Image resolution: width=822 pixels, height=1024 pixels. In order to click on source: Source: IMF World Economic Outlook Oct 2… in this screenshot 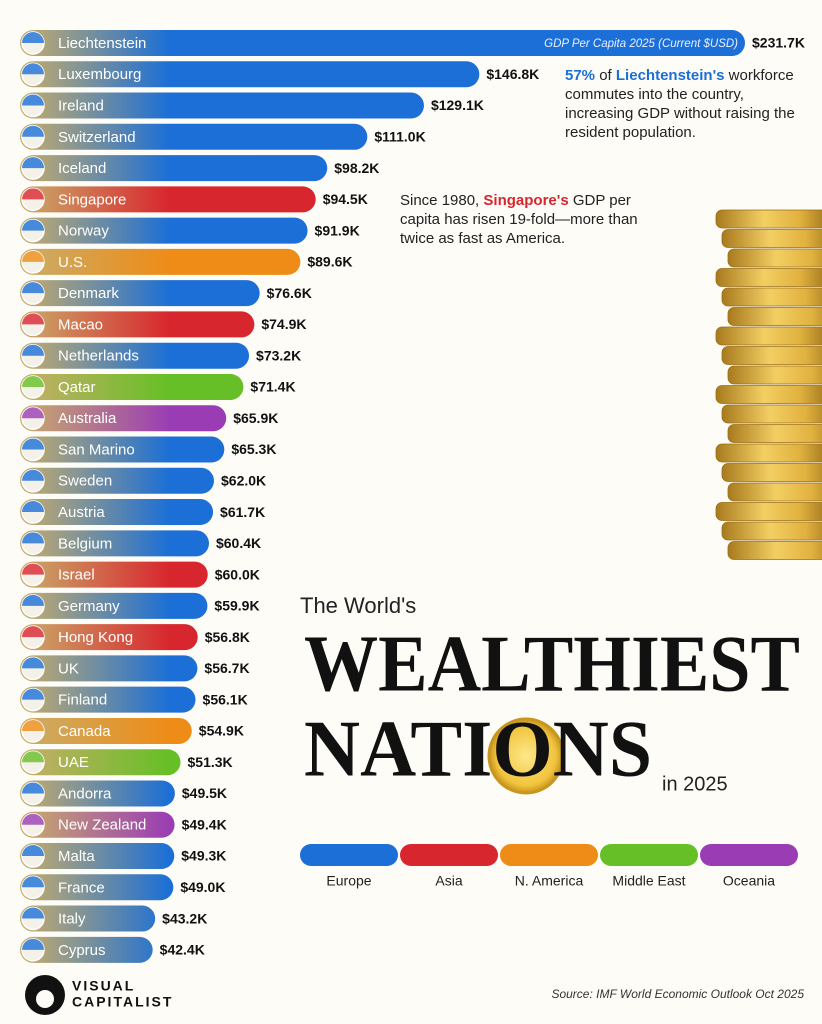, I will do `click(677, 994)`.